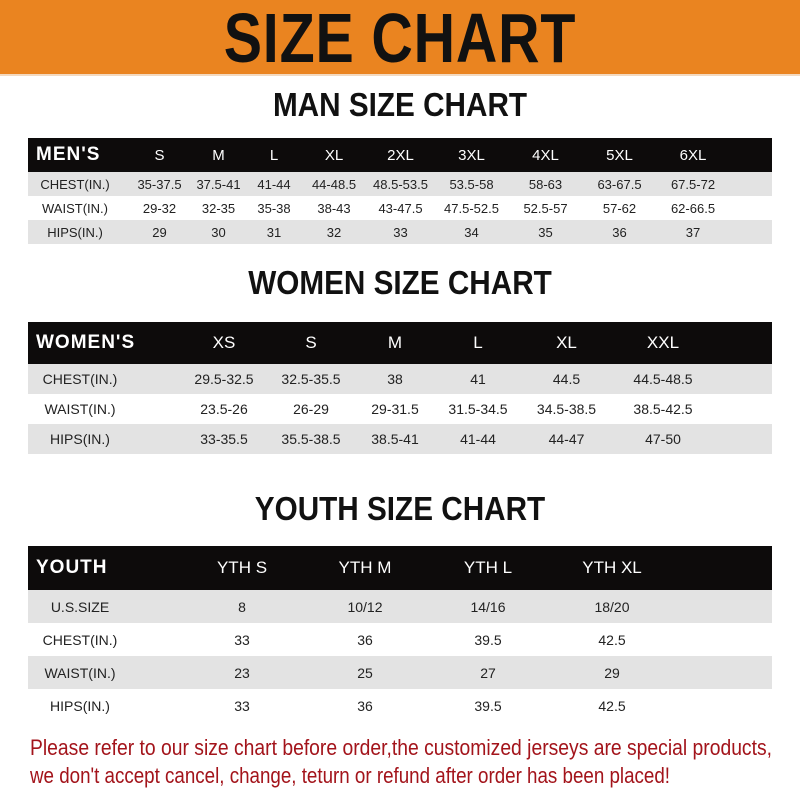 The image size is (800, 800). What do you see at coordinates (478, 379) in the screenshot?
I see `measurement-value: 41` at bounding box center [478, 379].